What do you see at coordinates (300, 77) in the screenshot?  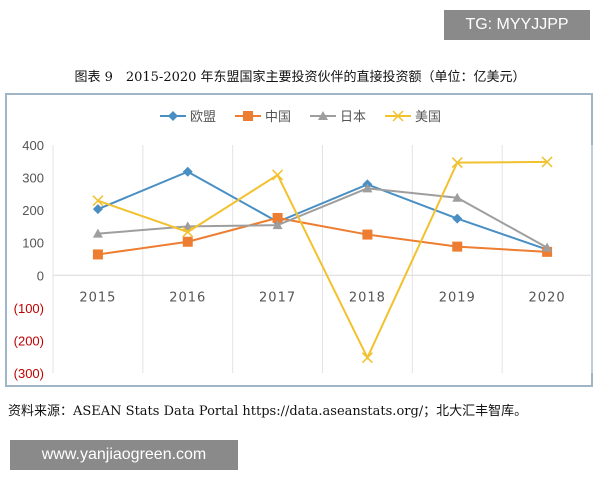 I see `figure-title: 图表 9 2015-2020 年东盟国家主要投资伙伴的直接投资额（单位：亿美元）` at bounding box center [300, 77].